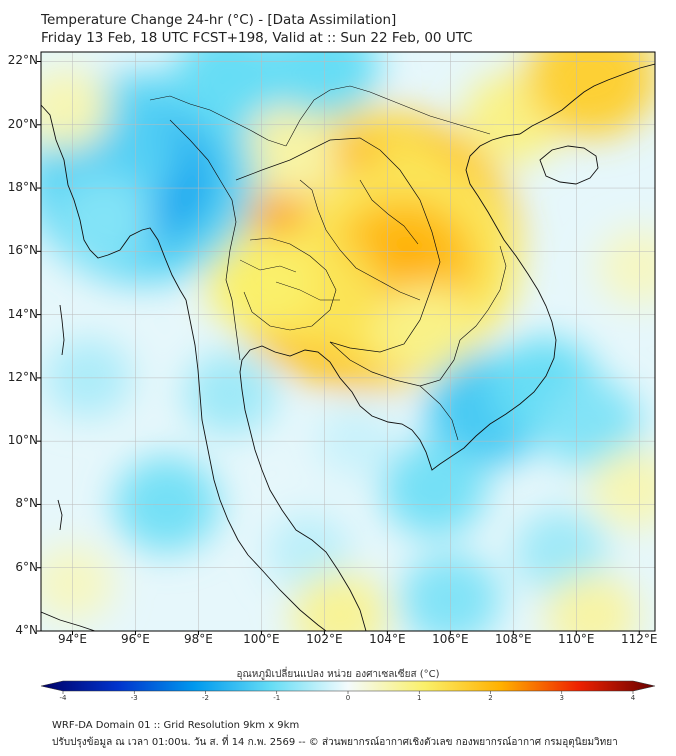  I want to click on colorbar-tick-label: 1, so click(419, 698).